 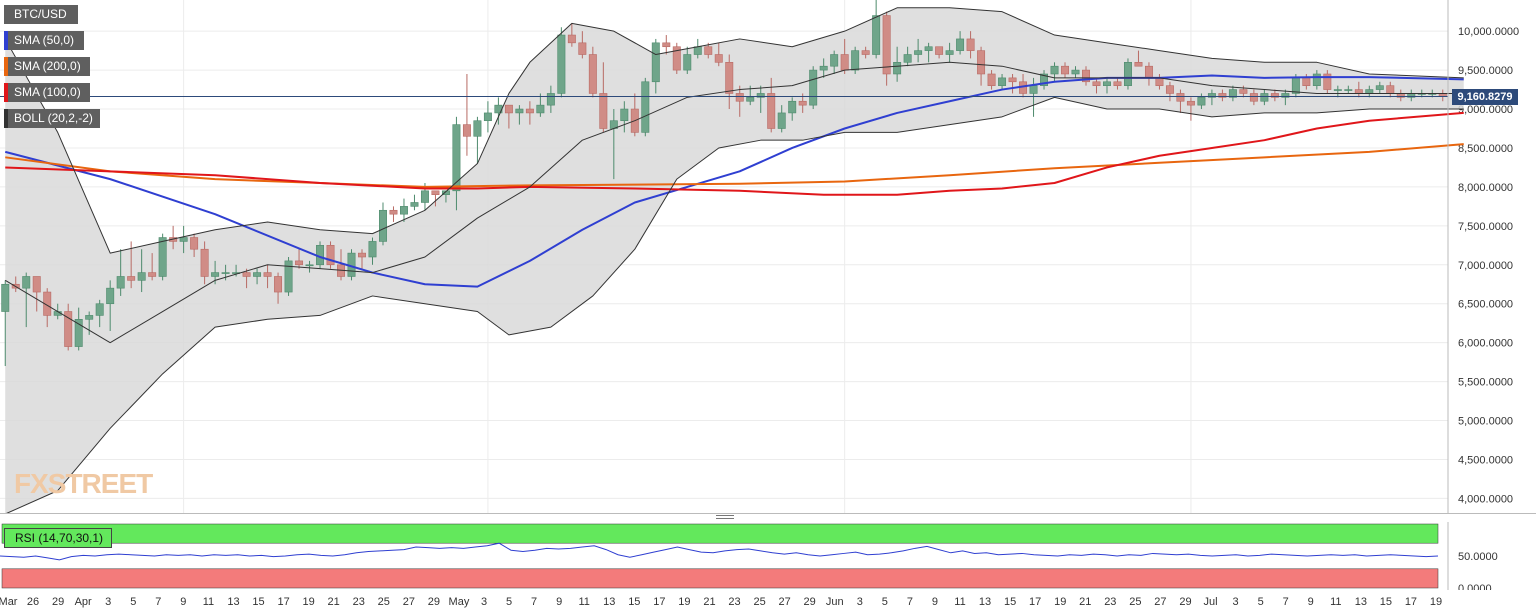 What do you see at coordinates (1485, 305) in the screenshot?
I see `y-tick-label: 6,500.0000` at bounding box center [1485, 305].